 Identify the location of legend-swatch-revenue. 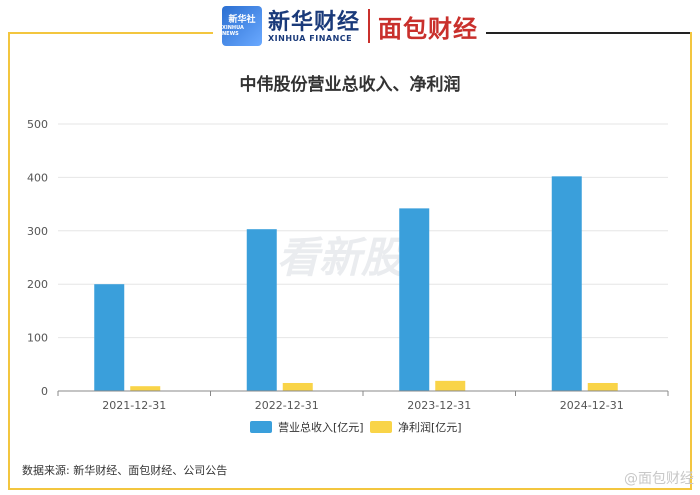
(261, 427).